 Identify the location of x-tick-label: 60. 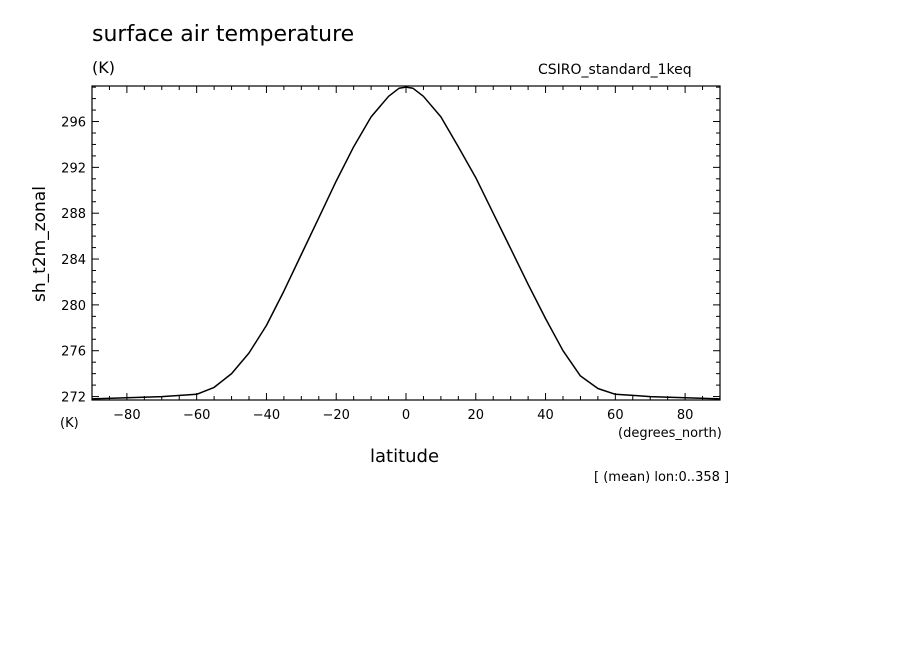
(615, 415).